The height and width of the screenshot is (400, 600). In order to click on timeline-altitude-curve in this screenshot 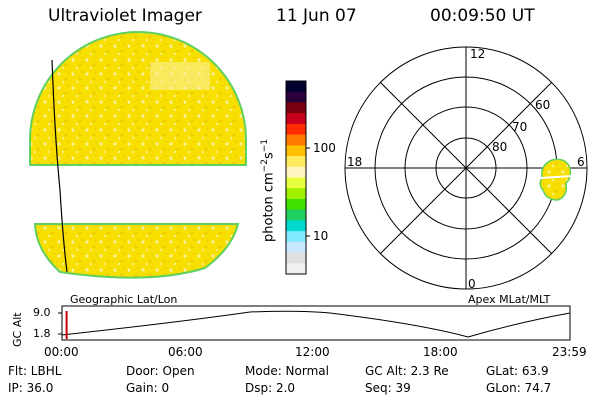, I will do `click(316, 324)`.